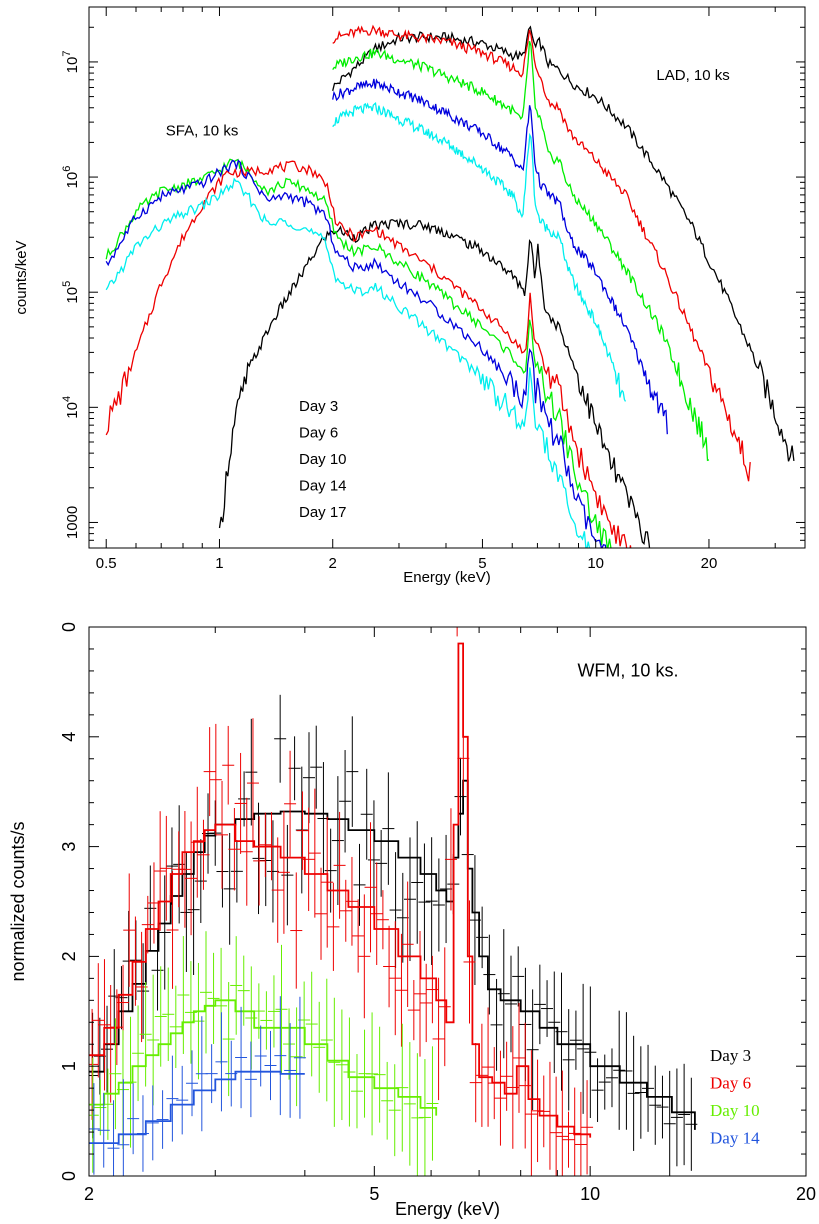 Image resolution: width=819 pixels, height=1224 pixels. Describe the element at coordinates (627, 670) in the screenshot. I see `wfm-annotation: WFM, 10 ks.` at that location.